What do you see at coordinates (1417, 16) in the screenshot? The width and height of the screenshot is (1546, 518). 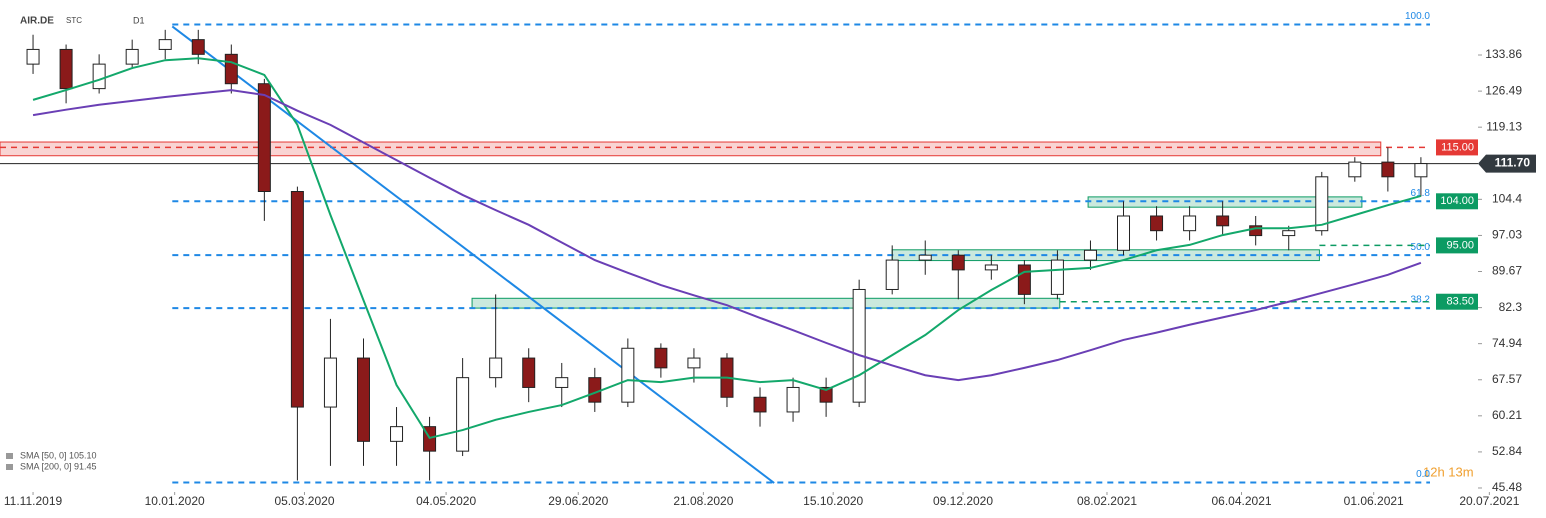 I see `fib-label: 100.0` at bounding box center [1417, 16].